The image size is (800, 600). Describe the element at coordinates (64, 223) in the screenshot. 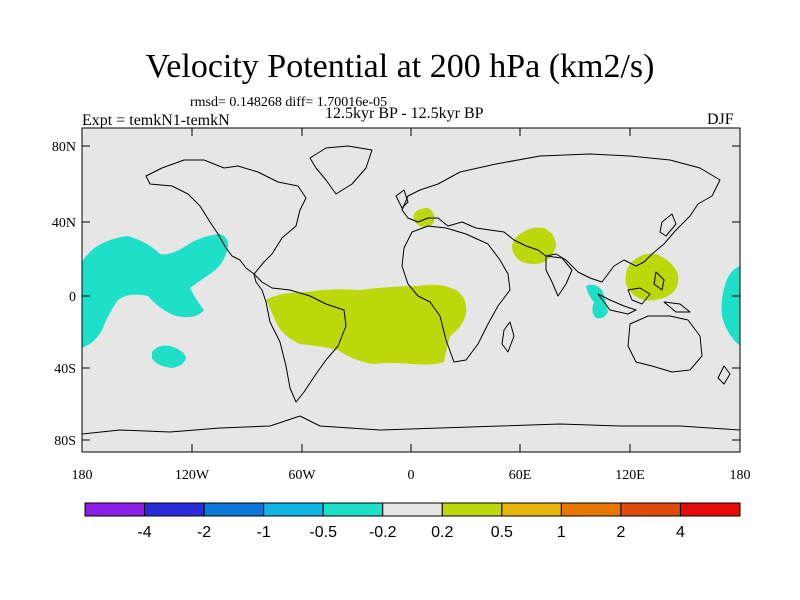

I see `lat-label-40n: 40N` at that location.